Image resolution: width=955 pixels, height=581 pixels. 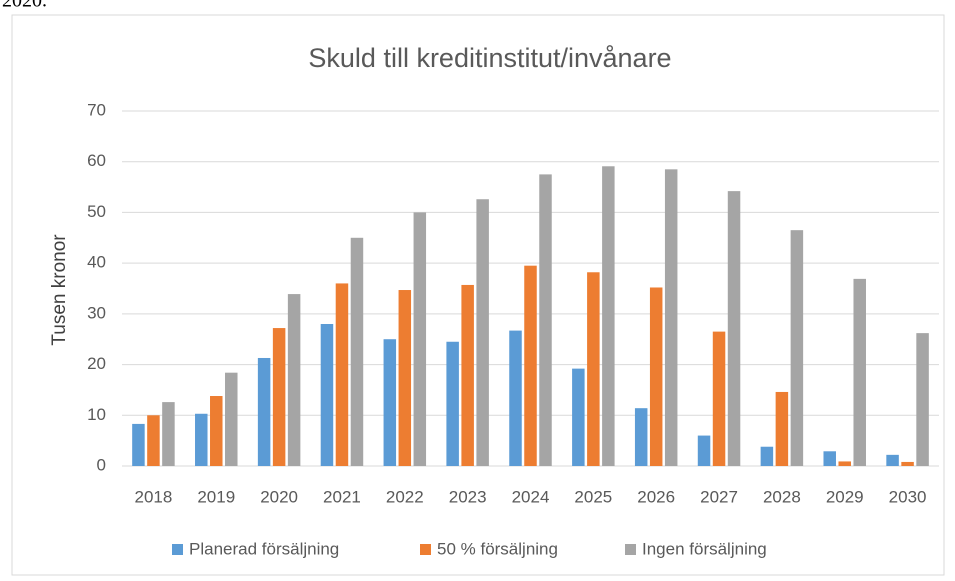 I want to click on chart-title: Skuld till kreditinstitut/invånare, so click(x=489, y=58).